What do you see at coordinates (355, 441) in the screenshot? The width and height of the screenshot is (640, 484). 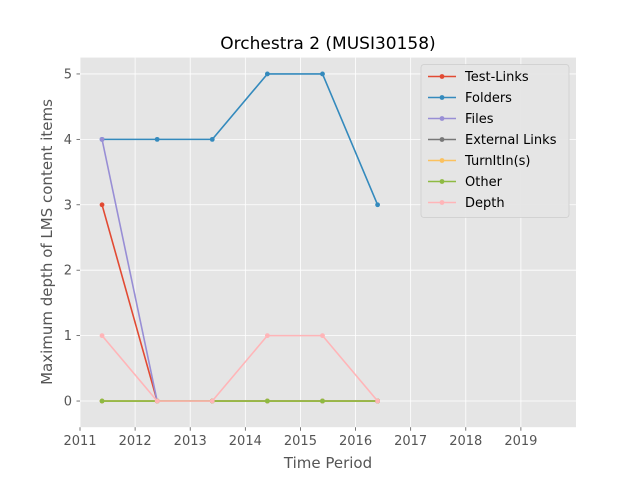 I see `x-tick-label: 2016` at bounding box center [355, 441].